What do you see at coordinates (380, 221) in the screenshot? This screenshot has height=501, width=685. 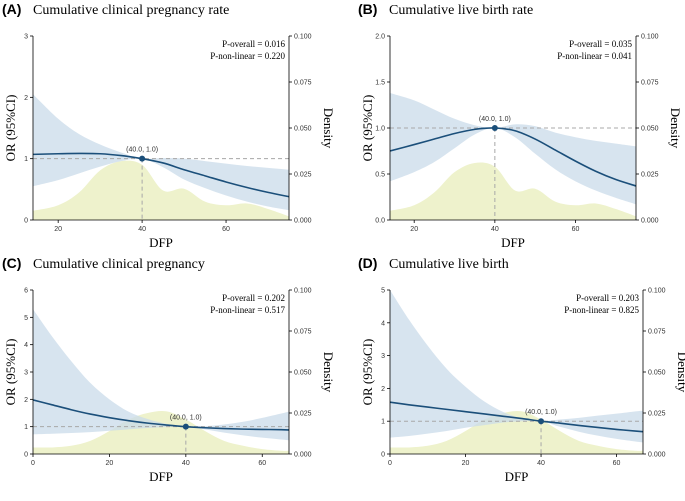 I see `y-tick-label: 0.0` at bounding box center [380, 221].